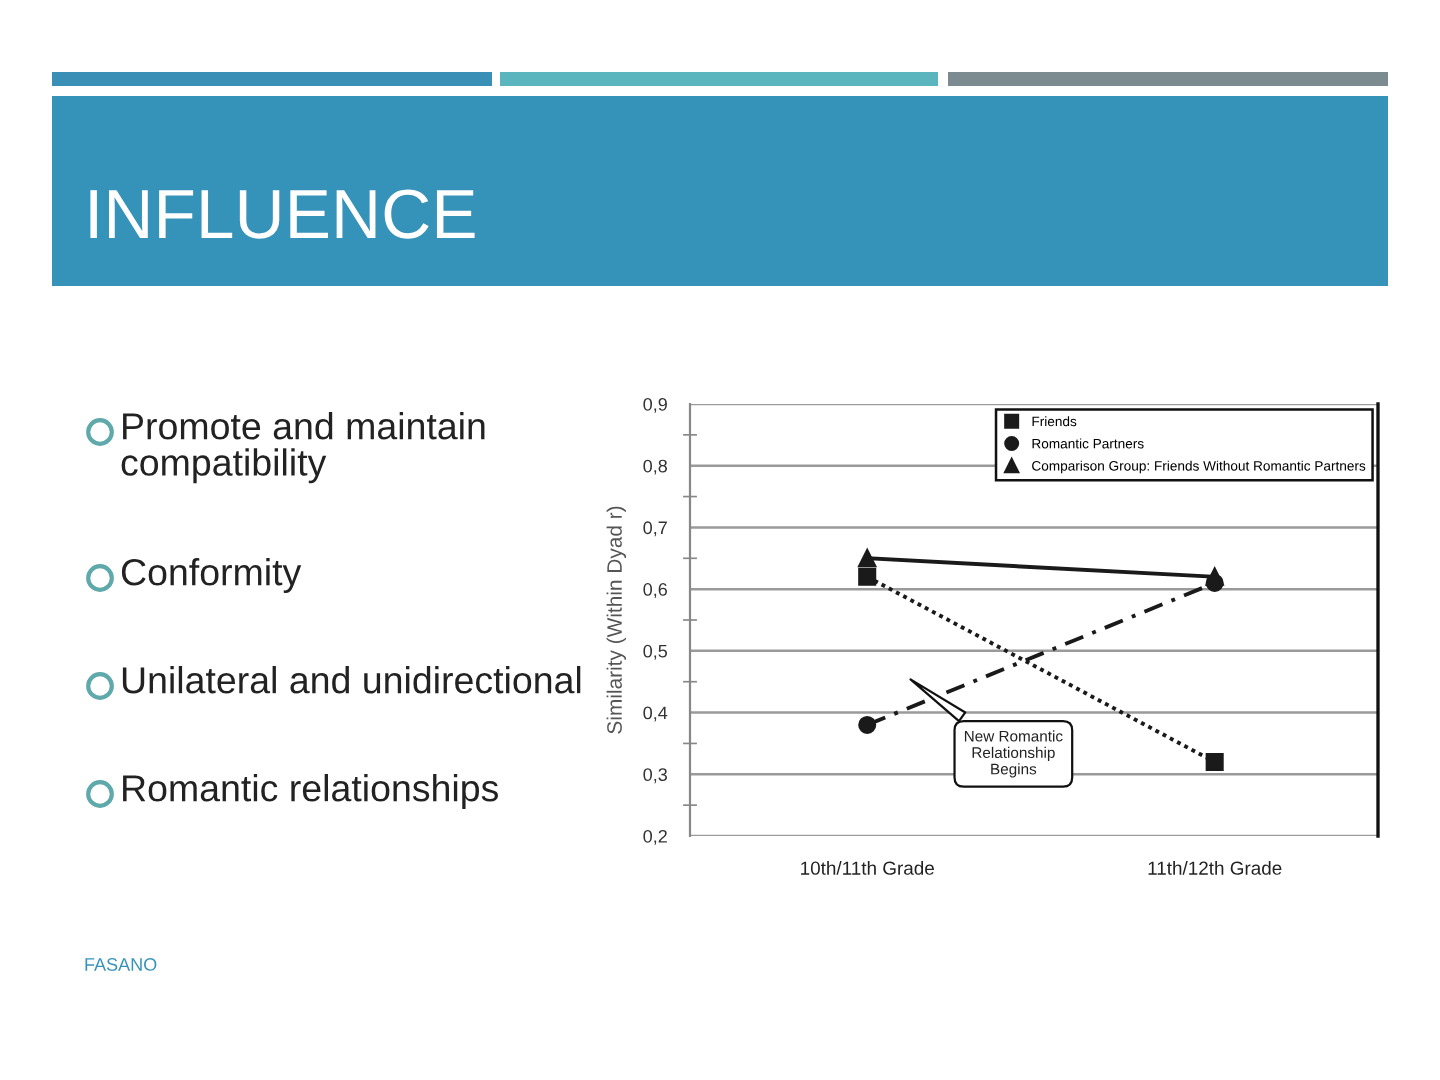  What do you see at coordinates (655, 776) in the screenshot?
I see `y-tick-label: 0,3` at bounding box center [655, 776].